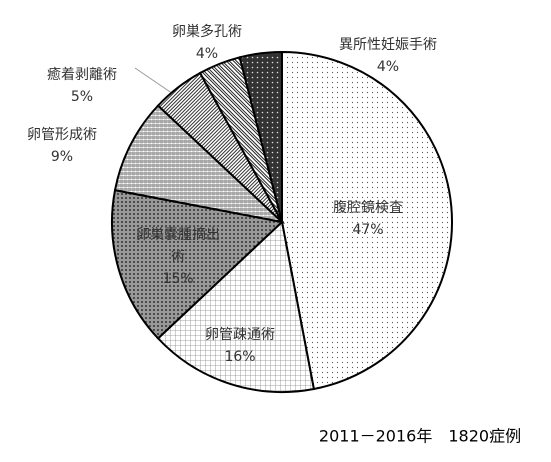  What do you see at coordinates (368, 207) in the screenshot?
I see `slice-label: 腹腔鏡検査` at bounding box center [368, 207].